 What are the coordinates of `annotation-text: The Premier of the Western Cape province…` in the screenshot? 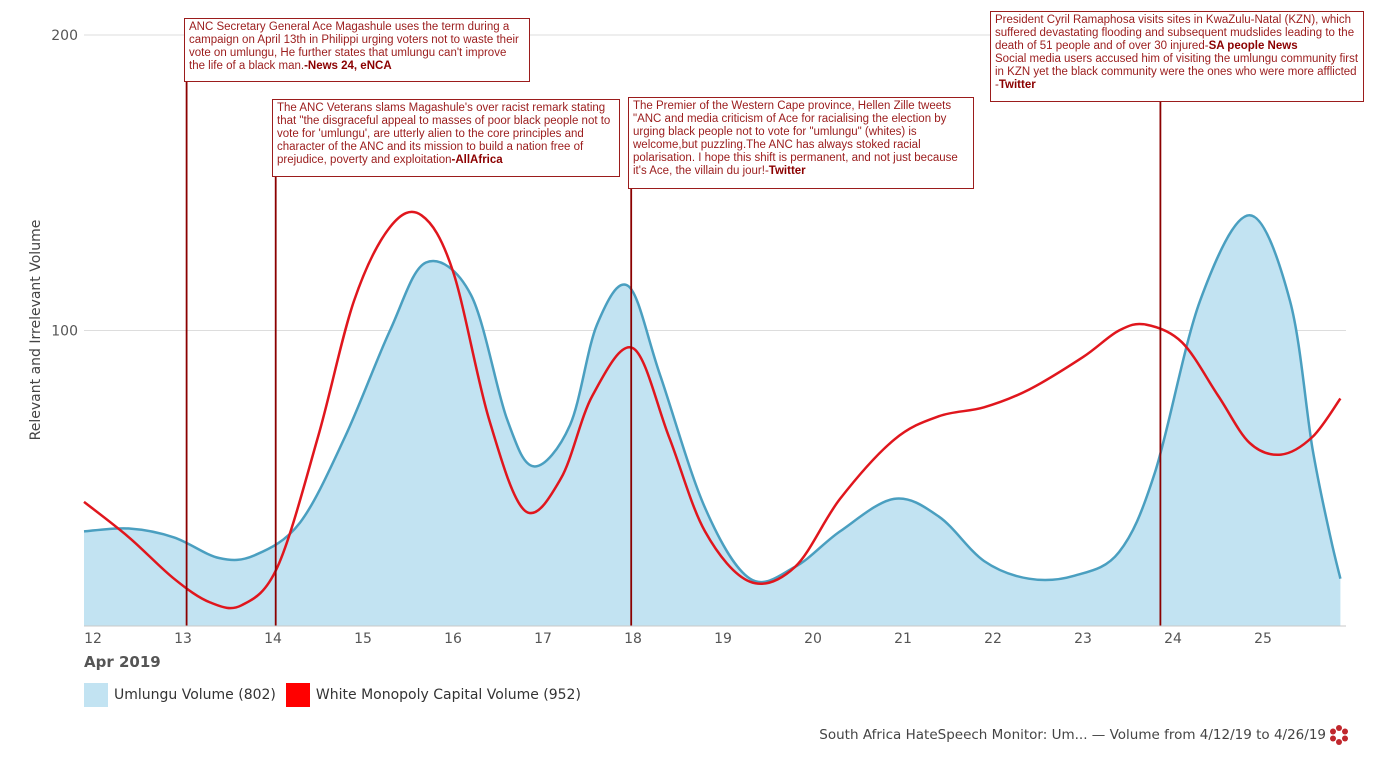 It's located at (795, 138).